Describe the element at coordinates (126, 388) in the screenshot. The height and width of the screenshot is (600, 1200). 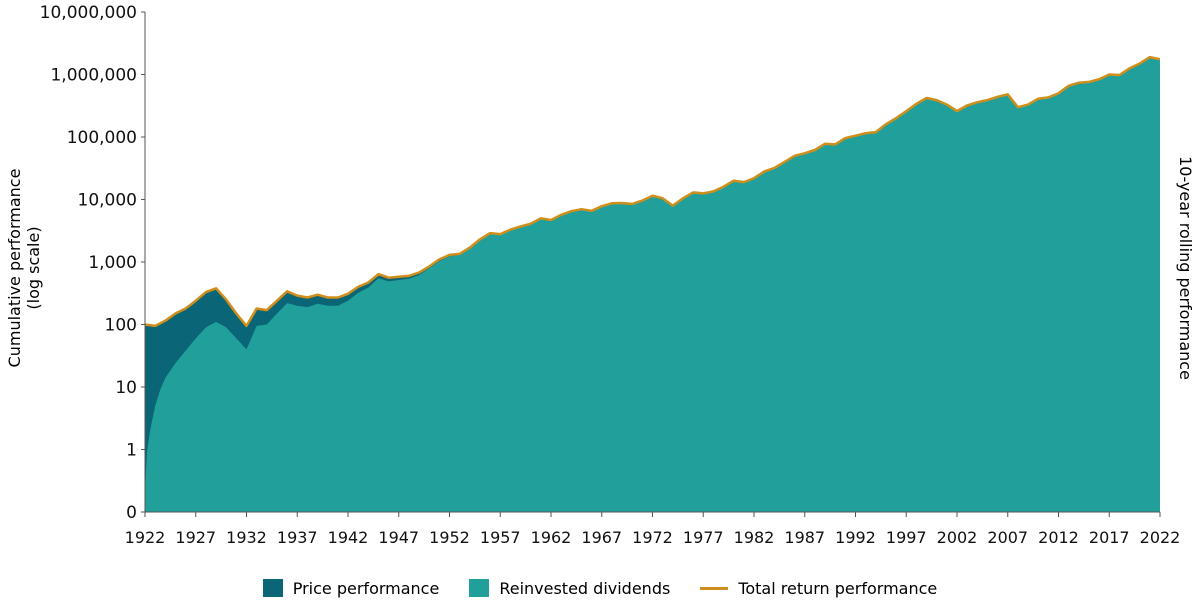
I see `y-tick-label: 10` at that location.